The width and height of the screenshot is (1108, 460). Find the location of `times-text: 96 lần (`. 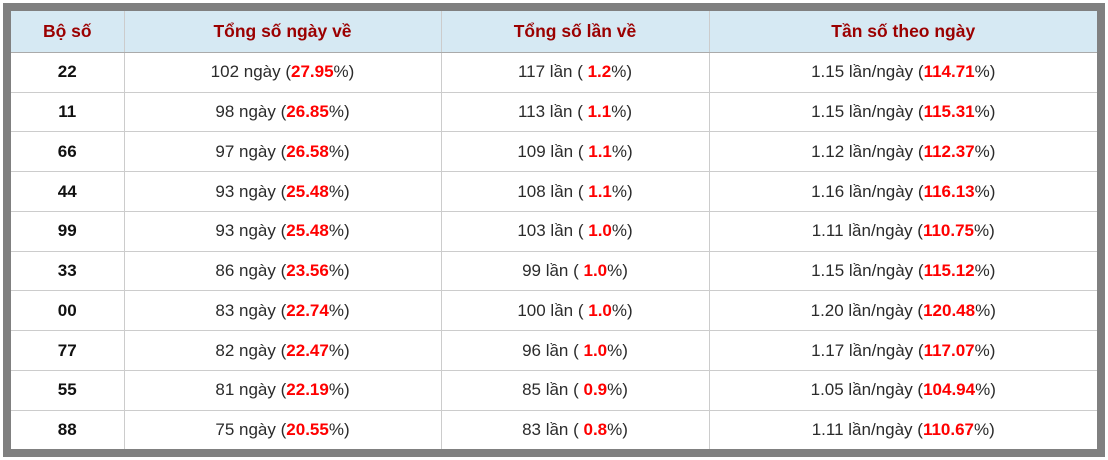

times-text: 96 lần ( is located at coordinates (553, 350).